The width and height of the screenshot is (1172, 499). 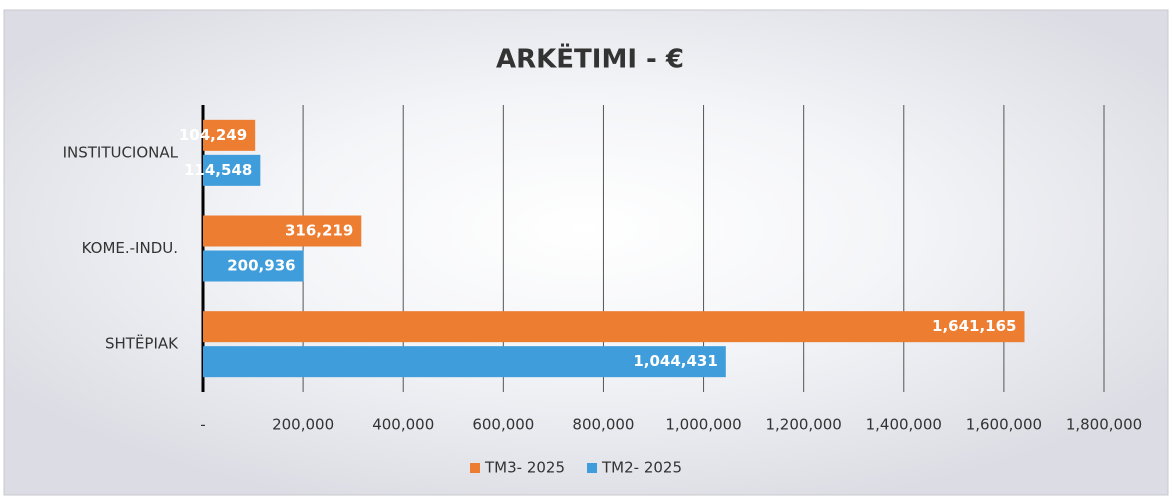 I want to click on value-label: 200,936, so click(x=261, y=266).